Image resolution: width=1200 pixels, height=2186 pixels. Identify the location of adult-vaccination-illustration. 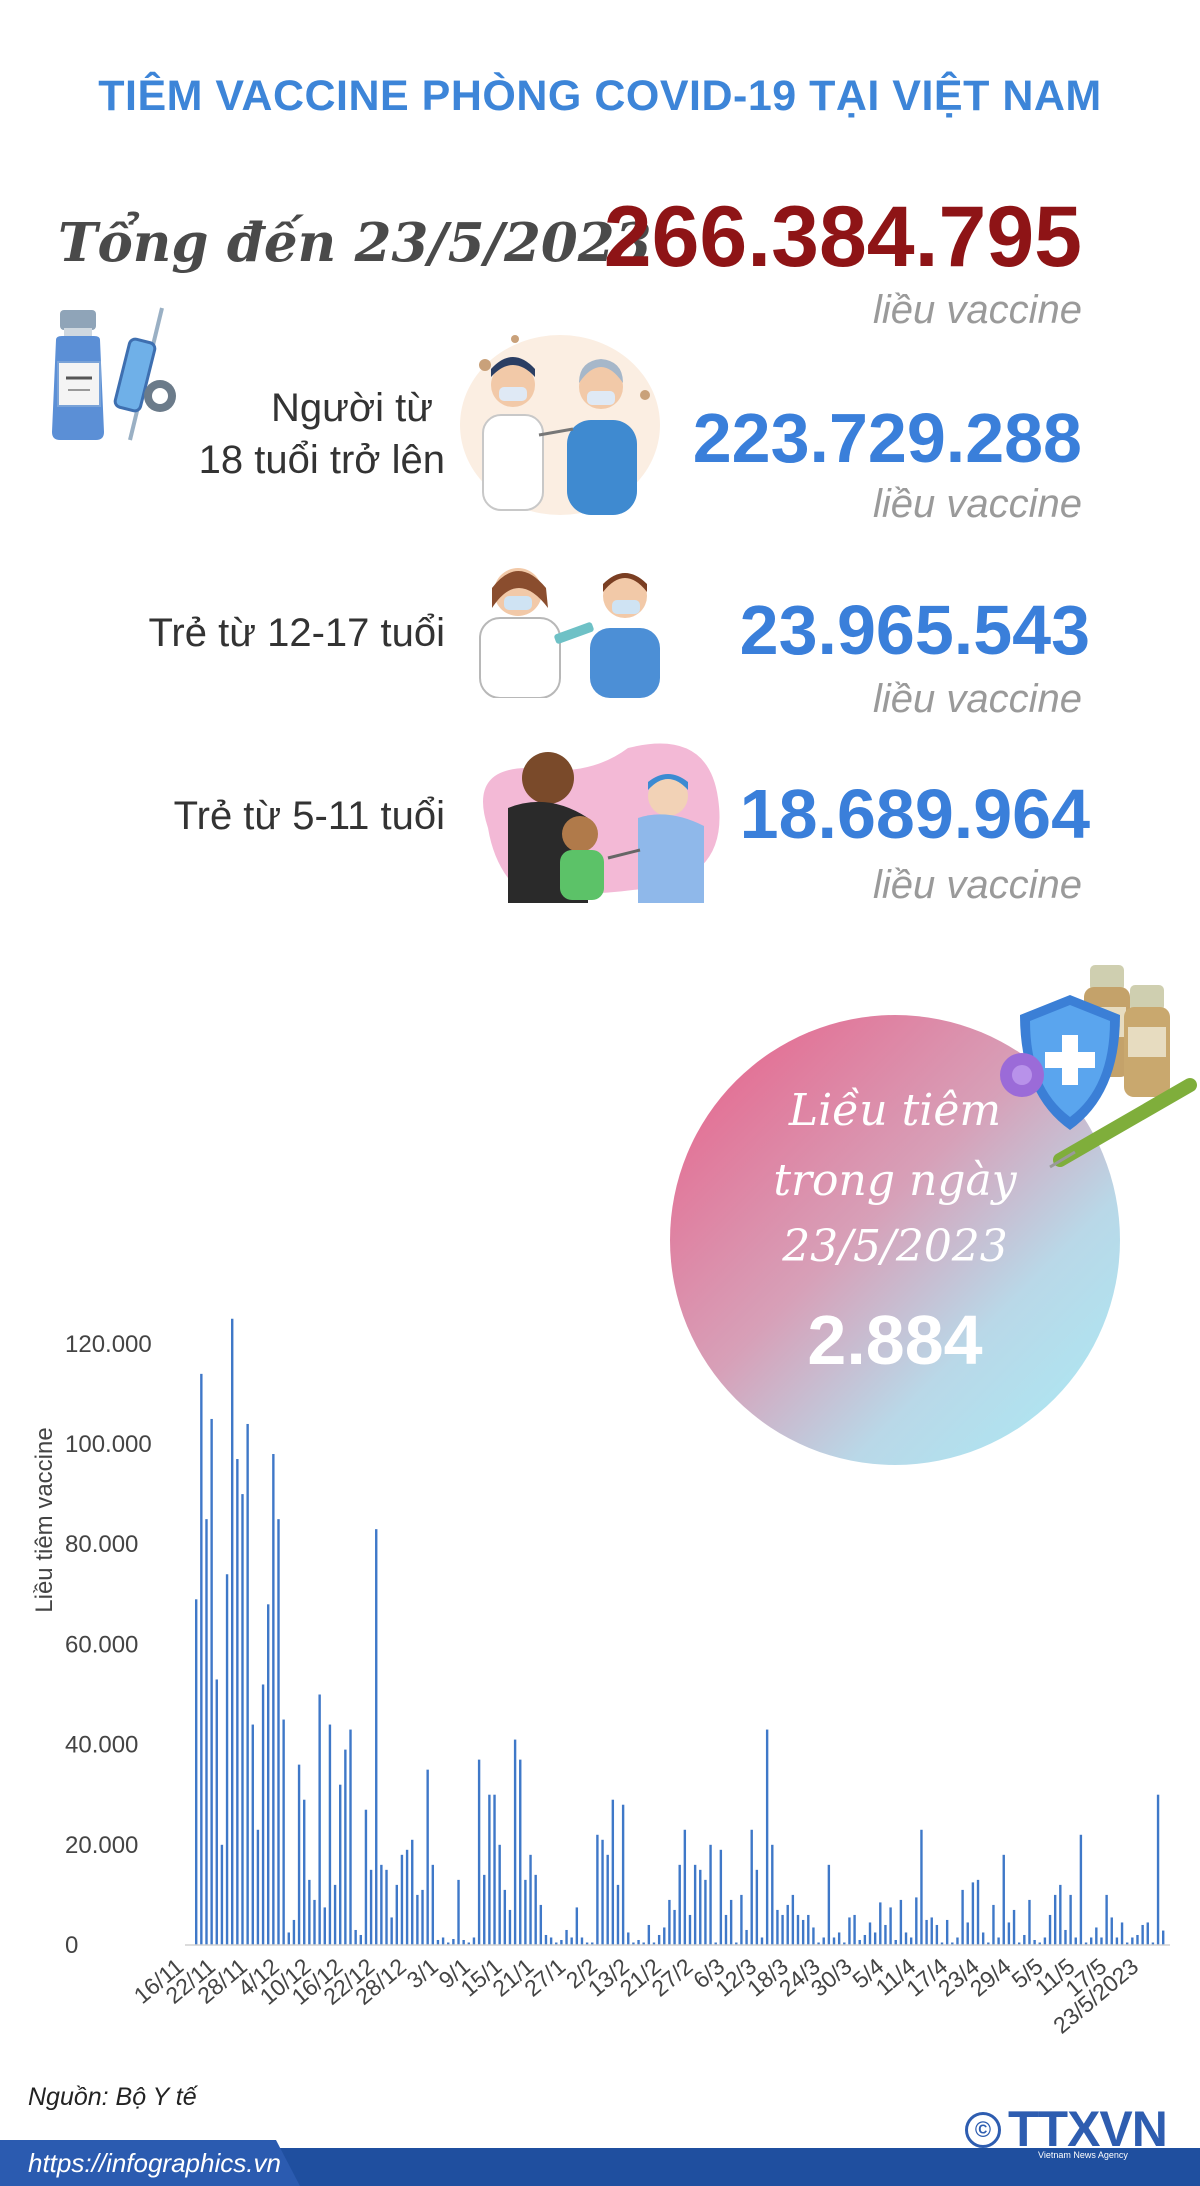
(560, 425).